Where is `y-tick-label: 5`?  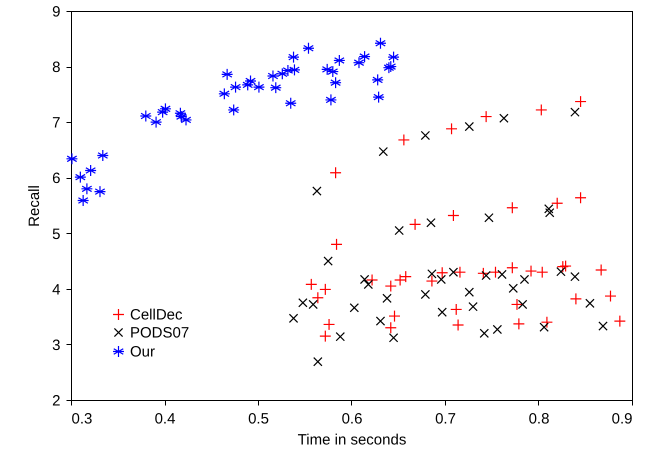
y-tick-label: 5 is located at coordinates (56, 234).